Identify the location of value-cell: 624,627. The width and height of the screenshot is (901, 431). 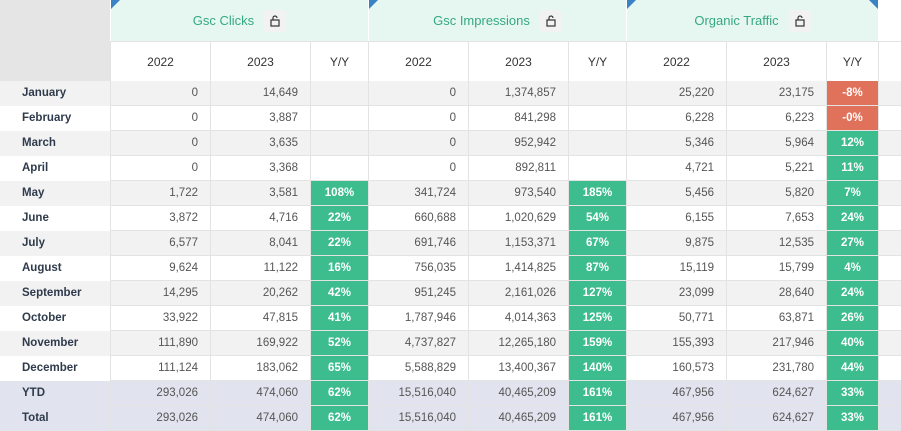
(776, 393).